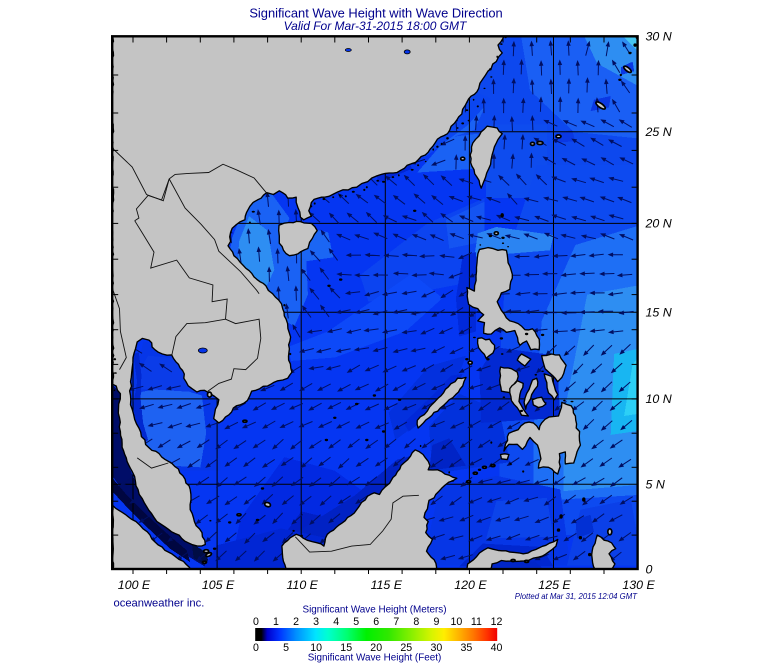 The width and height of the screenshot is (775, 665). I want to click on svg-text: 110 E, so click(302, 585).